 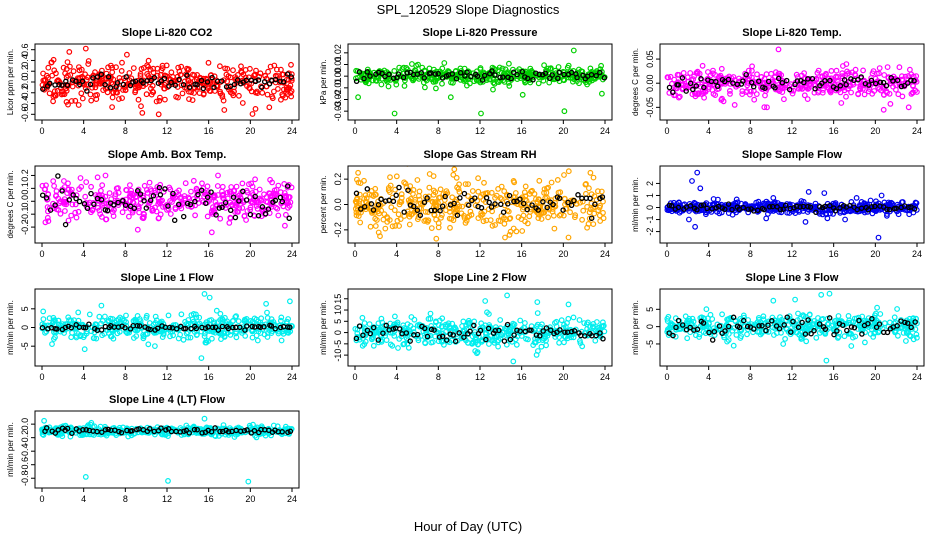 I want to click on x-tick-label: 16, so click(x=522, y=254).